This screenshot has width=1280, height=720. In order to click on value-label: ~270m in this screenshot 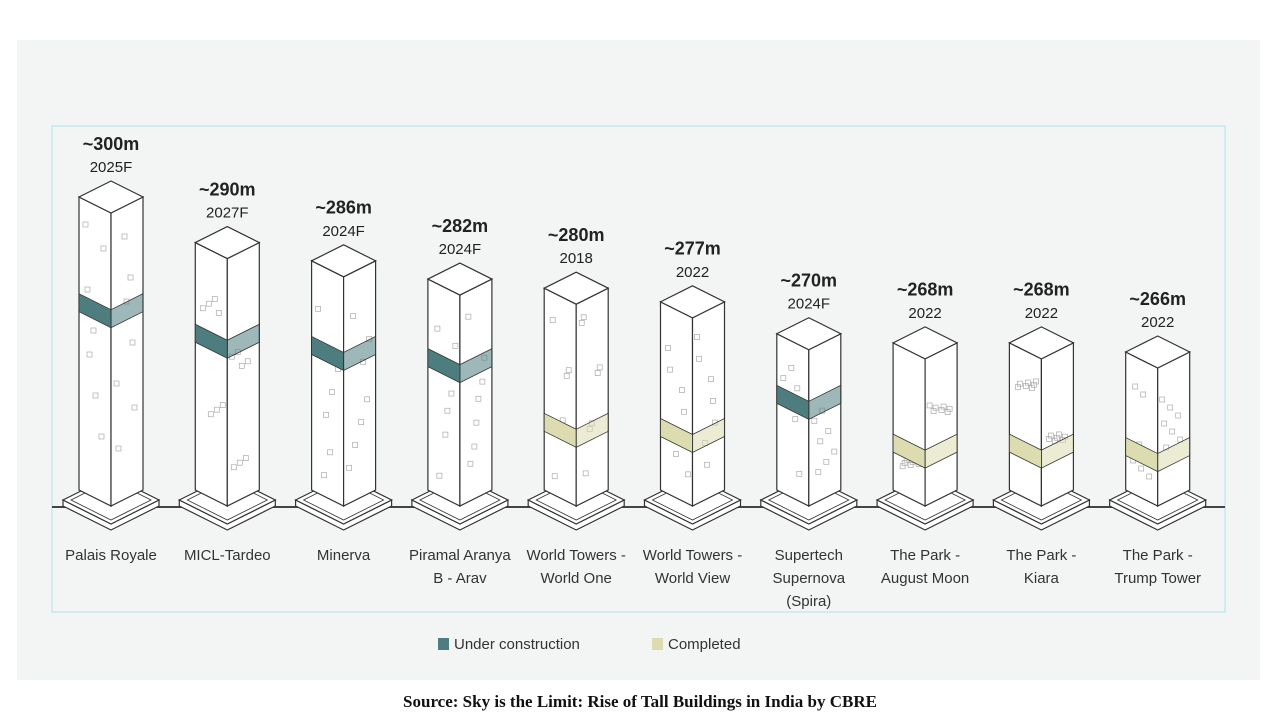, I will do `click(809, 281)`.